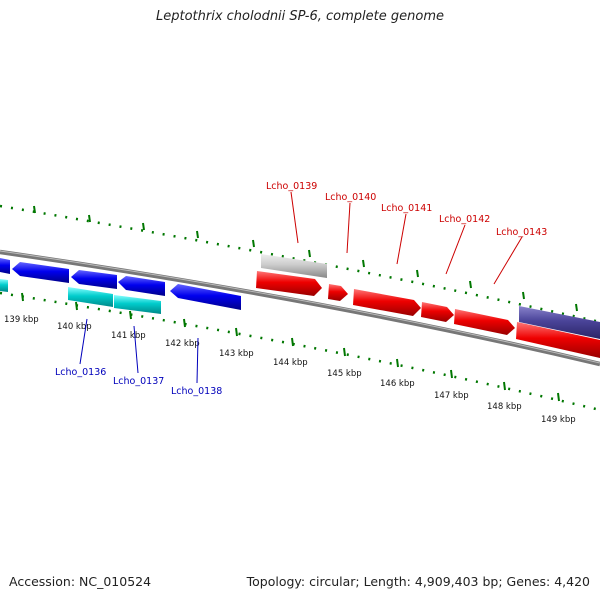 The width and height of the screenshot is (600, 600). What do you see at coordinates (294, 266) in the screenshot?
I see `gene-block-grey` at bounding box center [294, 266].